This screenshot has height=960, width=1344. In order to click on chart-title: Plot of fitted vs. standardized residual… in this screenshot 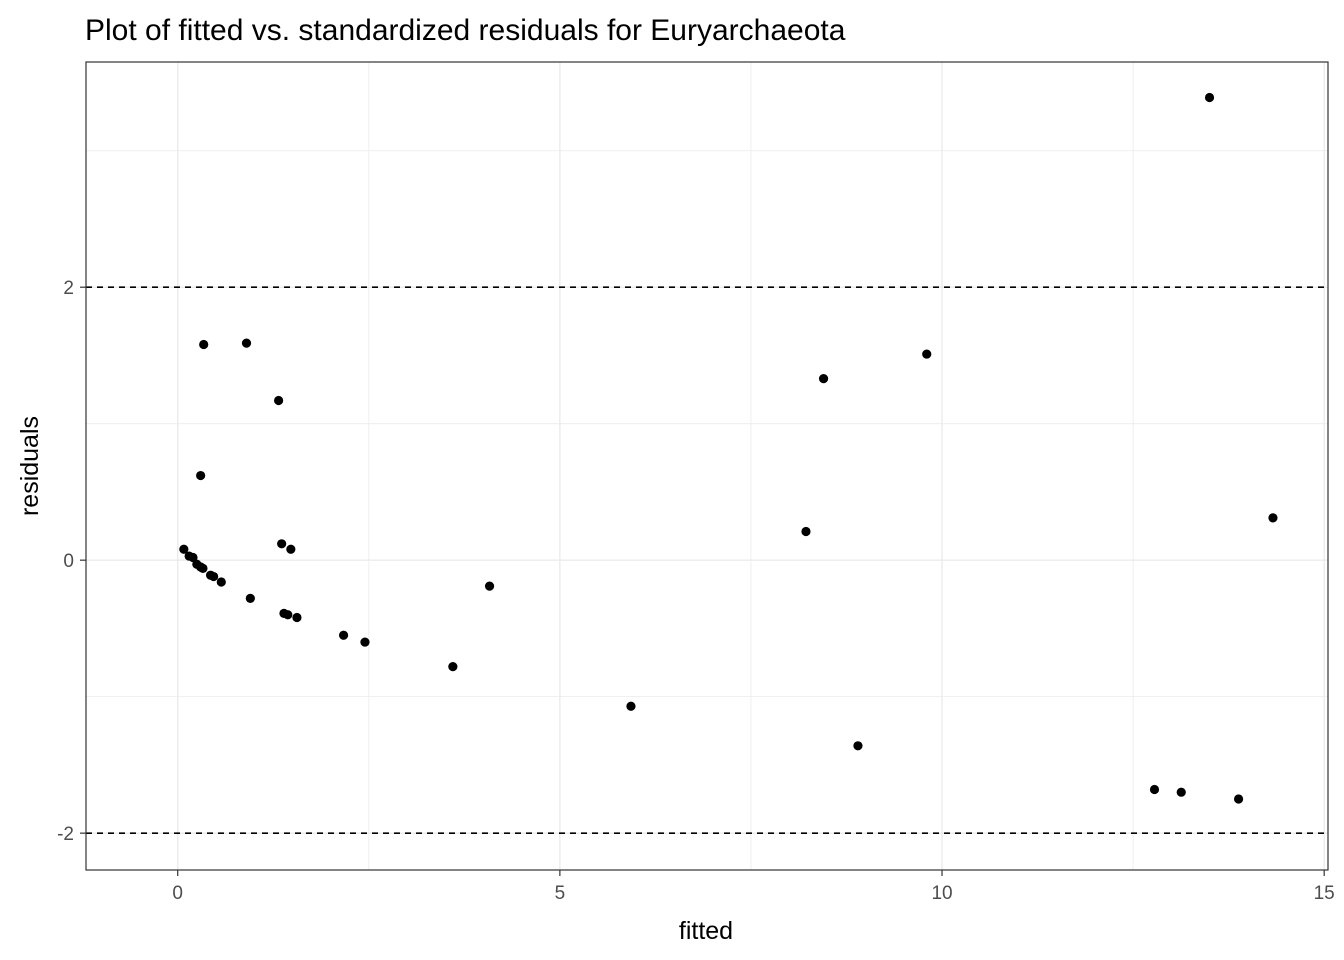, I will do `click(465, 30)`.